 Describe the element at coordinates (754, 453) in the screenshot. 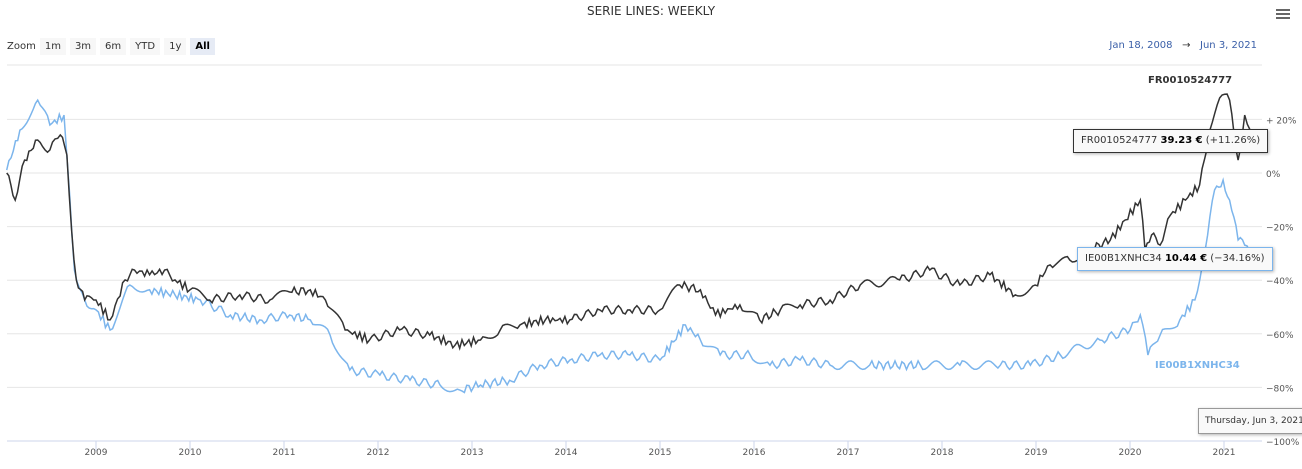

I see `x-tick-label: 2016` at that location.